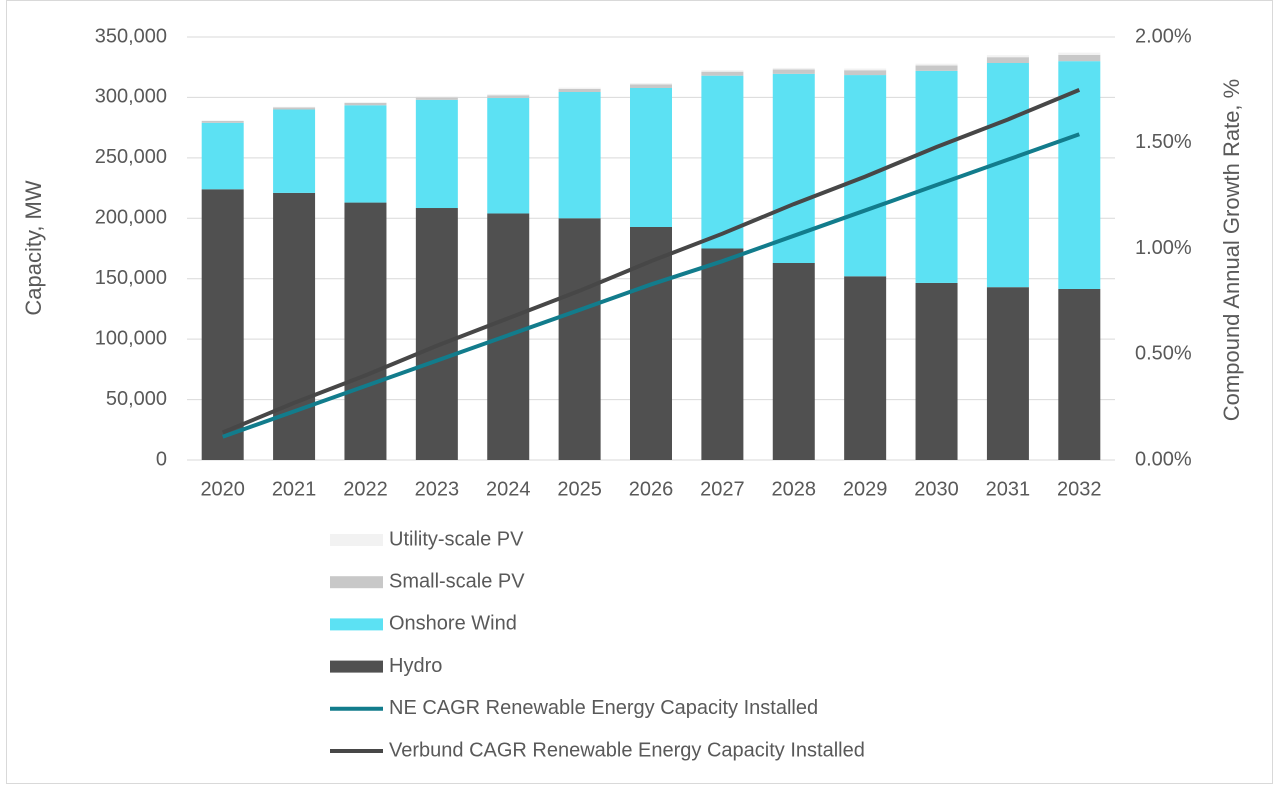  What do you see at coordinates (33, 248) in the screenshot?
I see `y-axis-label: Capacity, MW` at bounding box center [33, 248].